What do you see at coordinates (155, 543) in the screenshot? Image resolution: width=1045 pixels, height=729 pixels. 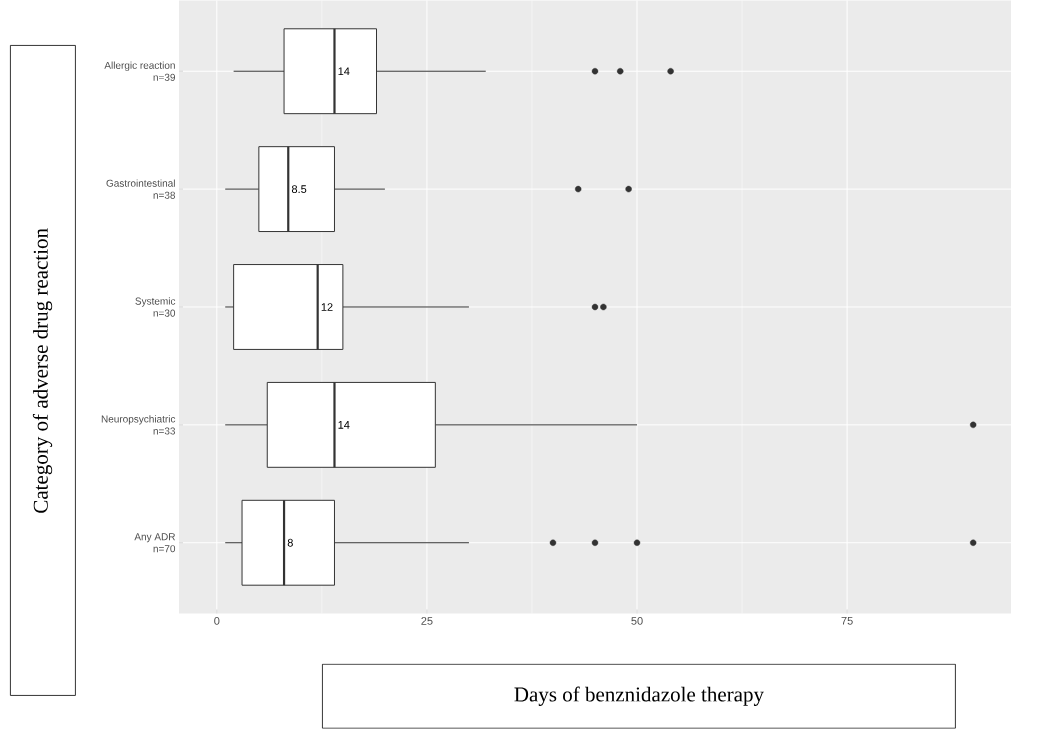 I see `y-tick-label: Any ADR n=70` at bounding box center [155, 543].